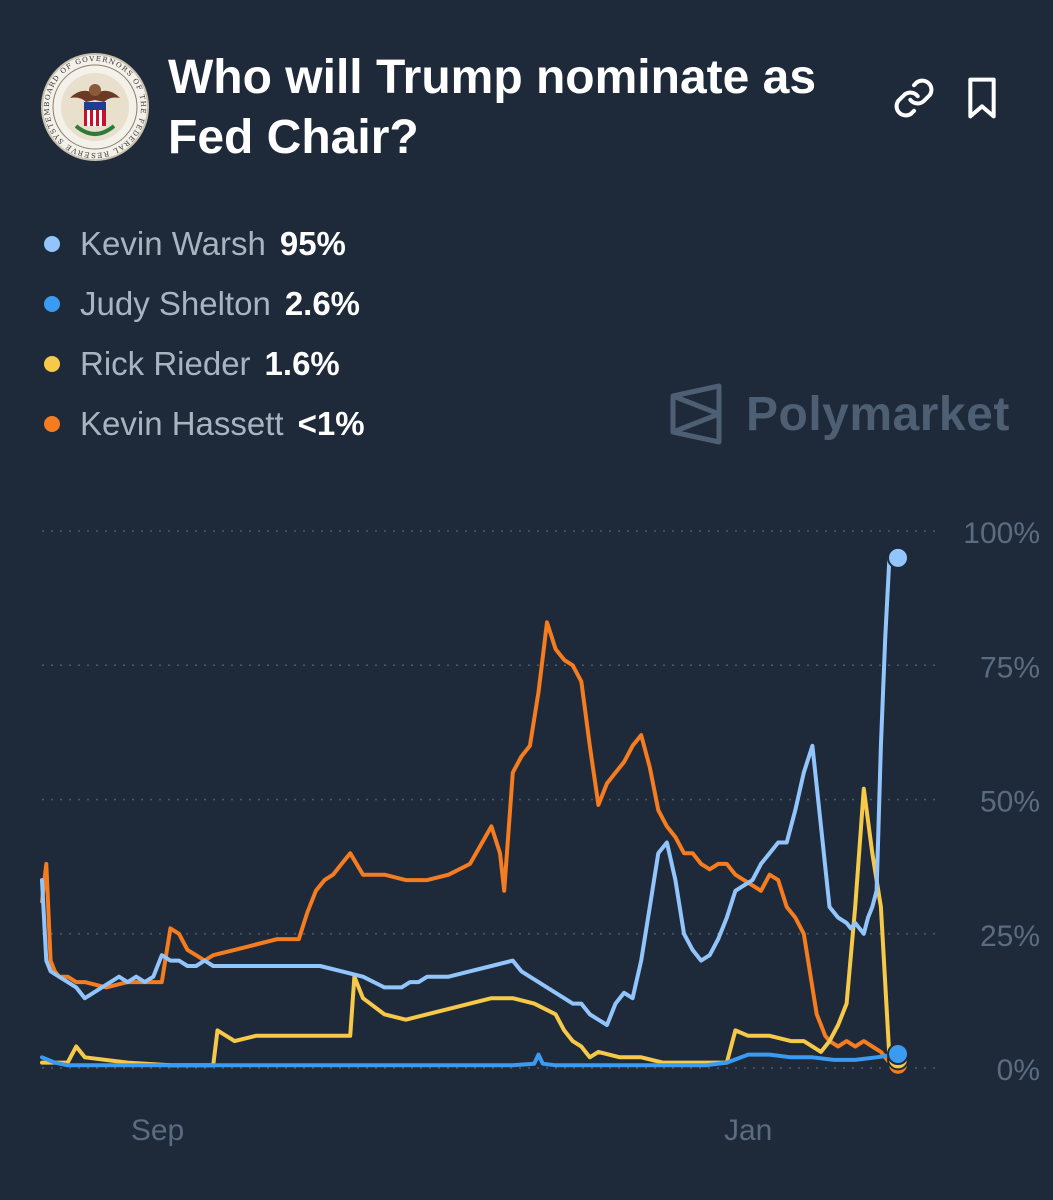 This screenshot has width=1053, height=1200. I want to click on y-tick-label: 50%, so click(1010, 802).